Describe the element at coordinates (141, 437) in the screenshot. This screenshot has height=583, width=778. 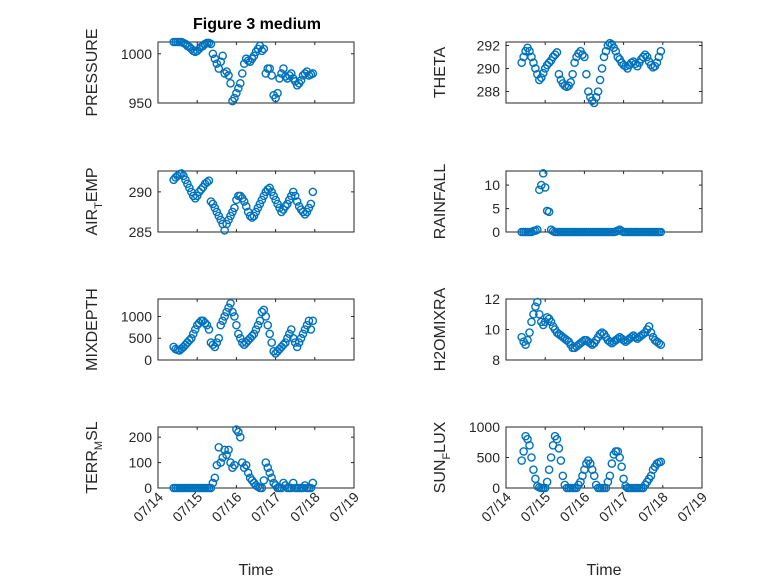
I see `y-tick-label: 200` at that location.